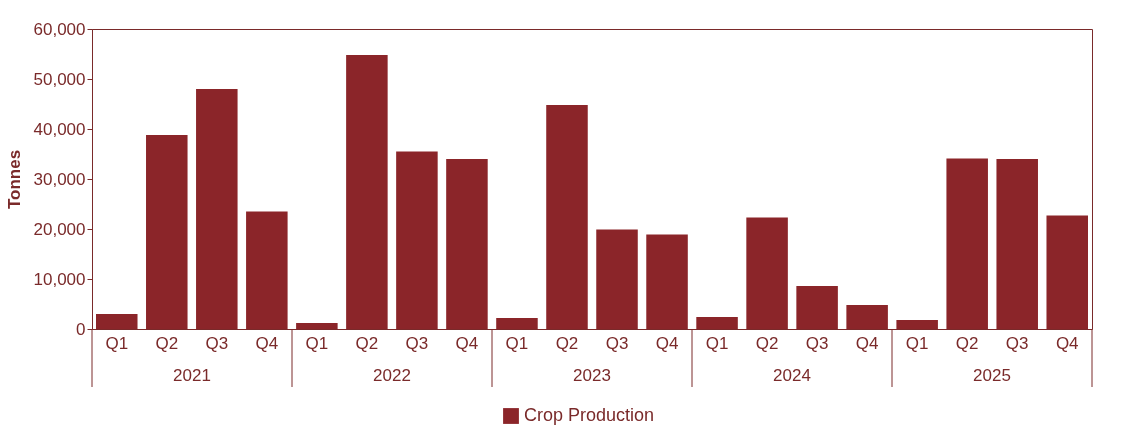 The height and width of the screenshot is (425, 1126). Describe the element at coordinates (589, 415) in the screenshot. I see `legend-label: Crop Production` at that location.